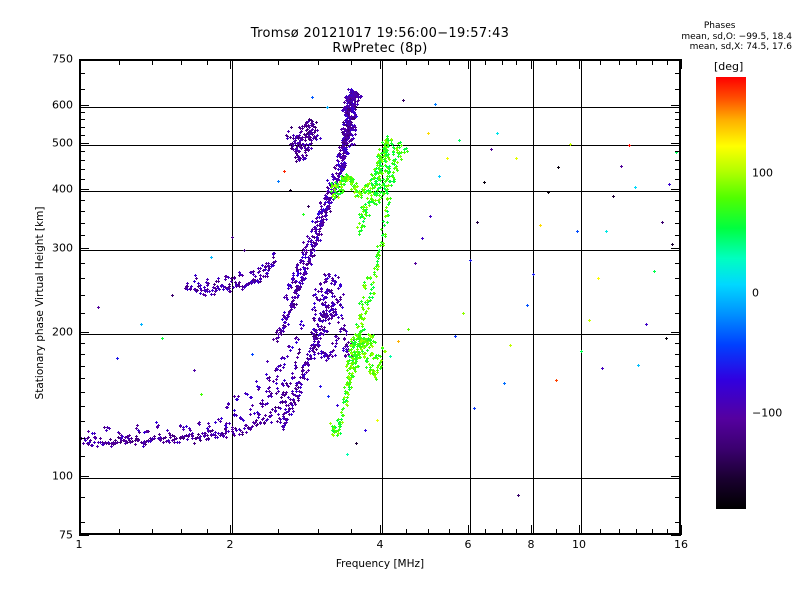  I want to click on x-axis-tick-label: 2, so click(230, 544).